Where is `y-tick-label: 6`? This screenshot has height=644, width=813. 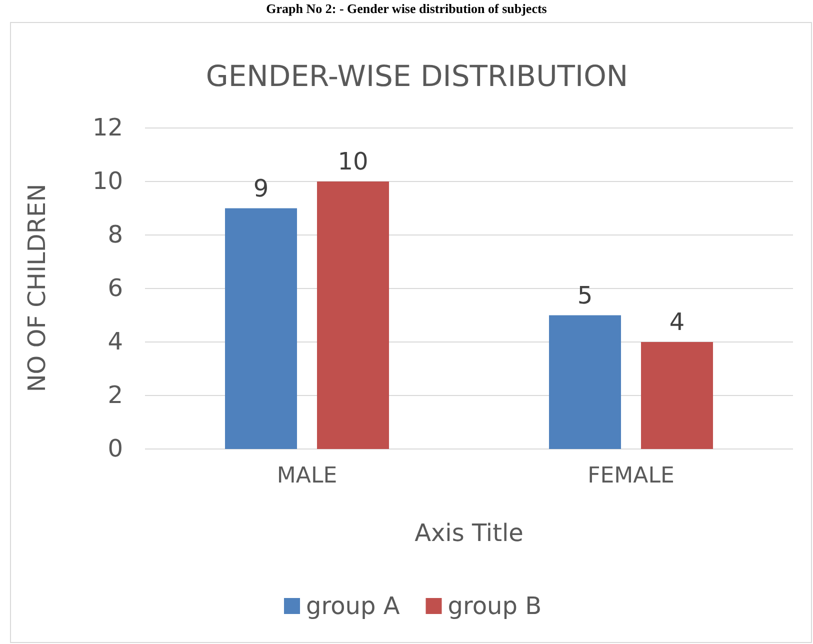 y-tick-label: 6 is located at coordinates (115, 288).